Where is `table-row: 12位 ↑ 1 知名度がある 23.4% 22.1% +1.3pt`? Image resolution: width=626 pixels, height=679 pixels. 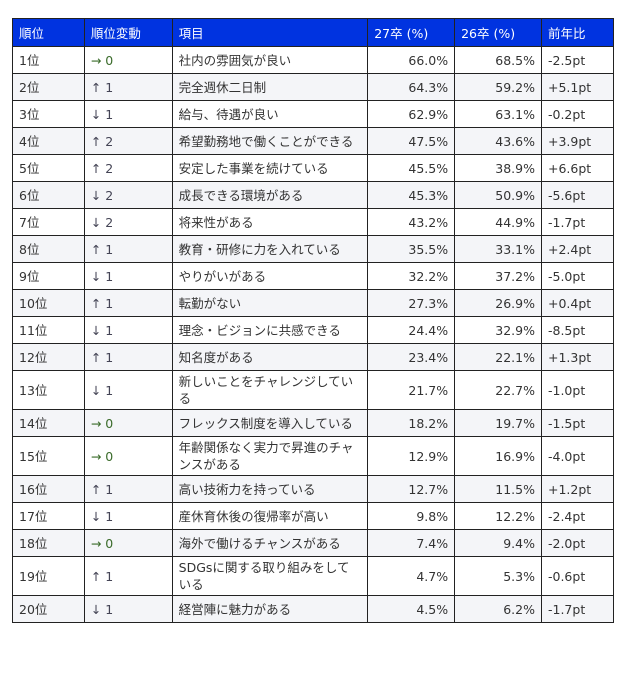 table-row: 12位 ↑ 1 知名度がある 23.4% 22.1% +1.3pt is located at coordinates (313, 357).